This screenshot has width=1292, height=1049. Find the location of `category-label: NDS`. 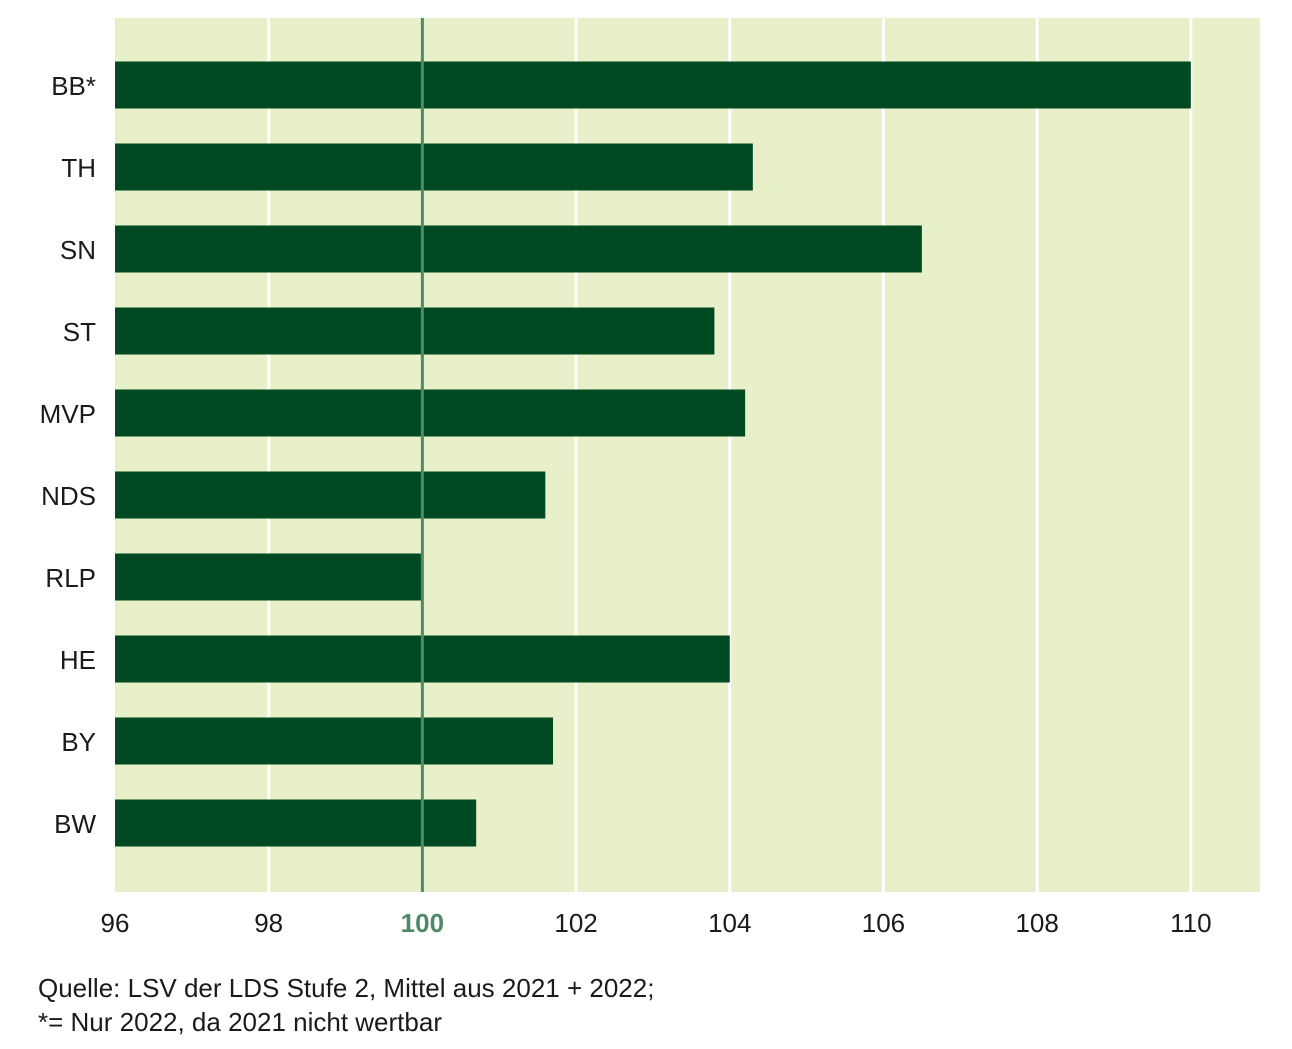

category-label: NDS is located at coordinates (68, 496).